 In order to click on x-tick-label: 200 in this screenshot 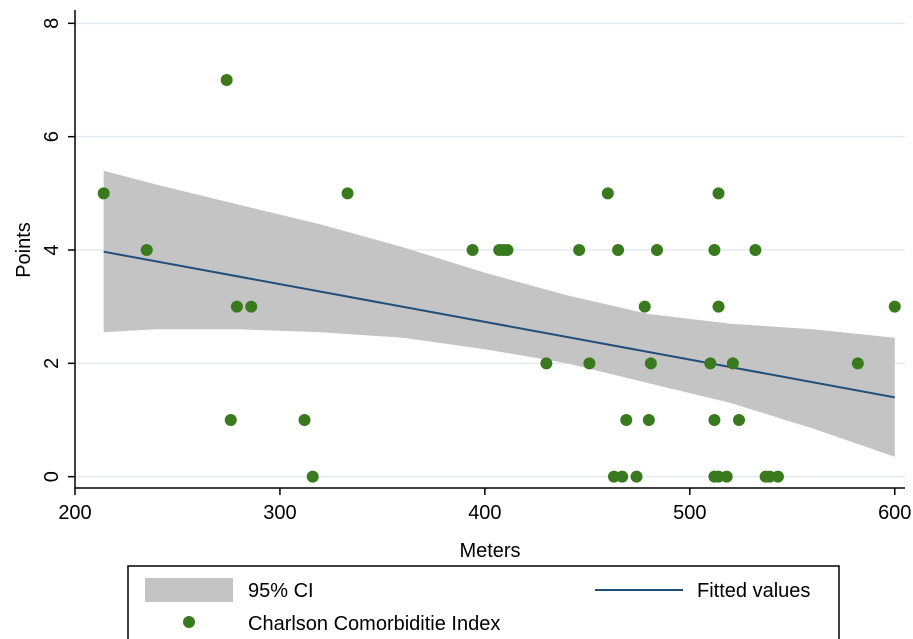, I will do `click(74, 513)`.